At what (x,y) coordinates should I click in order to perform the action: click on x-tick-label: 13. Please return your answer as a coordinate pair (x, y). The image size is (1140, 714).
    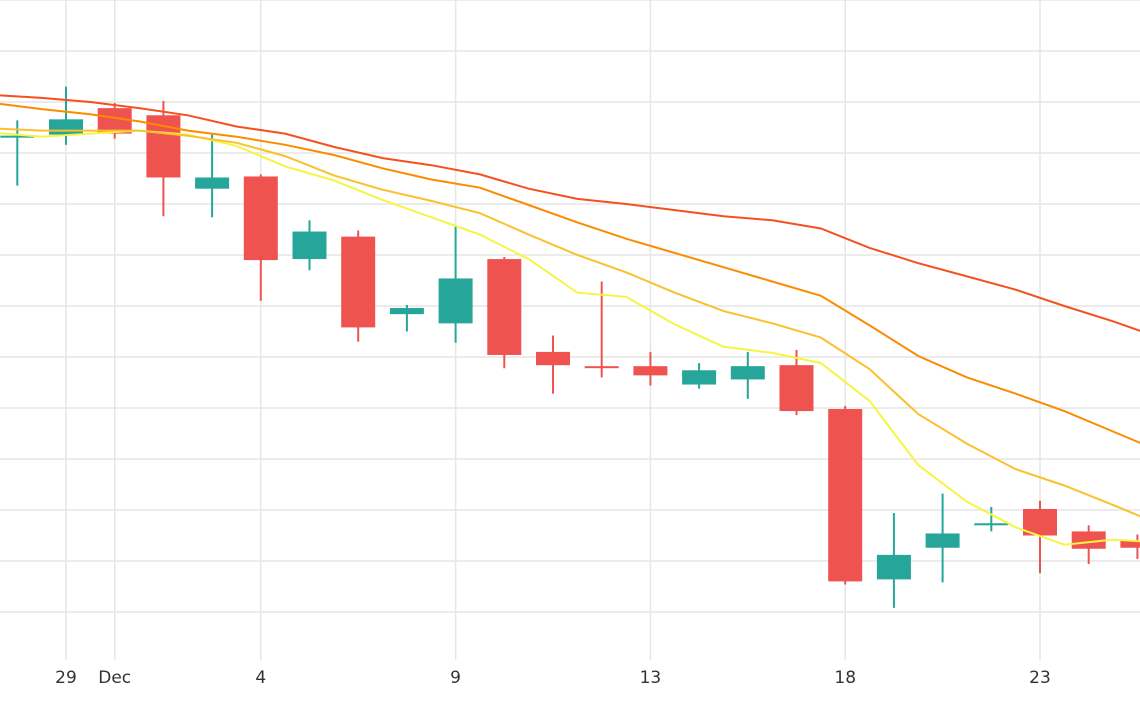
    Looking at the image, I should click on (651, 678).